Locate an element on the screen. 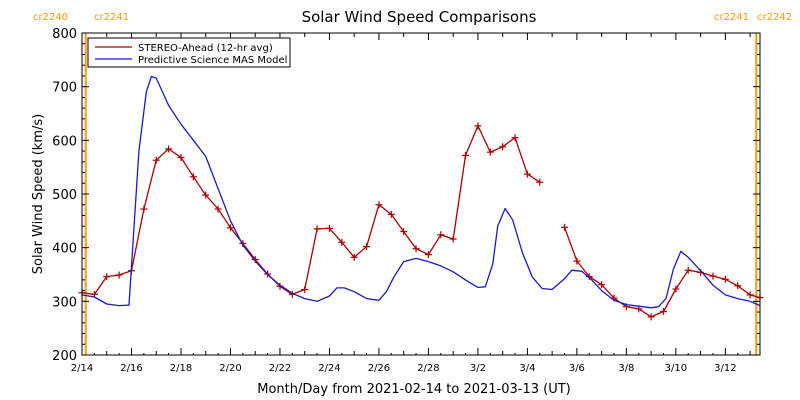 This screenshot has height=400, width=800. x-tick-label: 3/12 is located at coordinates (725, 368).